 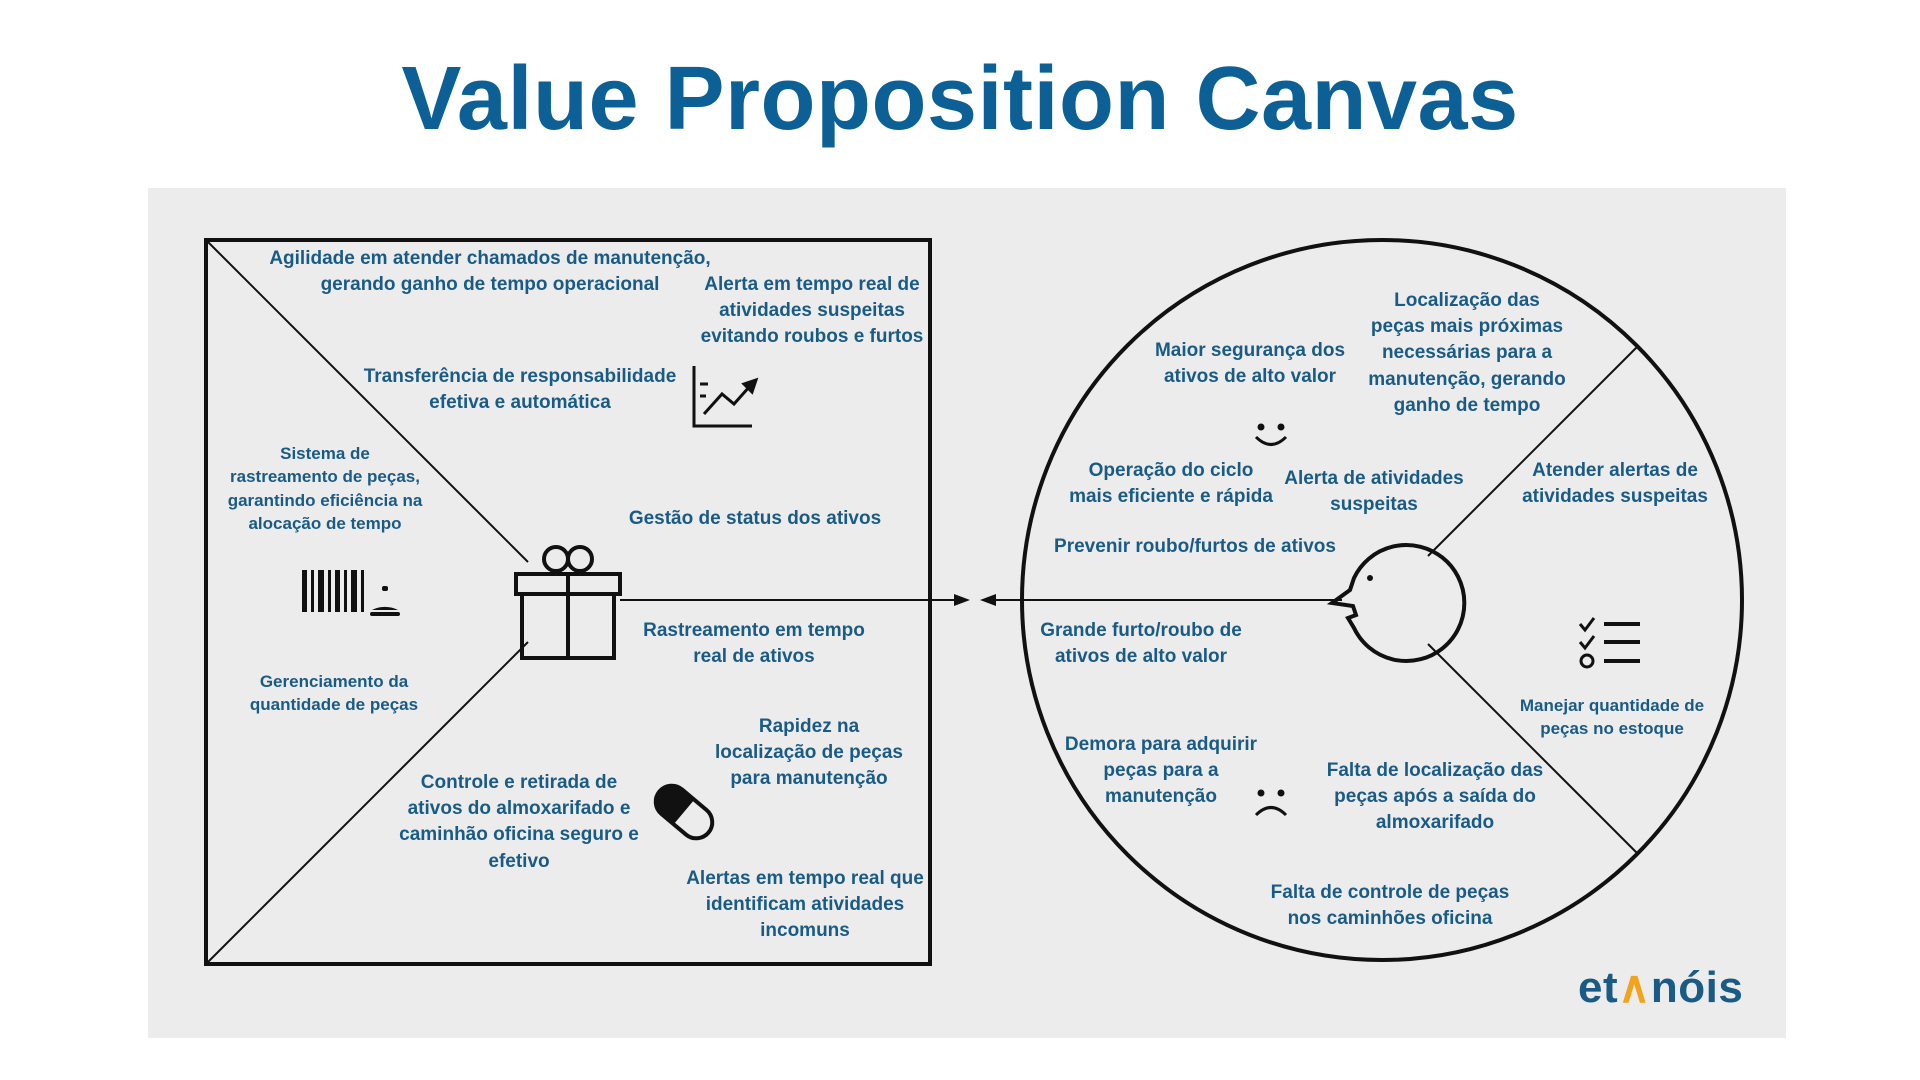 I want to click on gain-prevent-theft: Prevenir roubo/furtos de ativos, so click(x=1195, y=546).